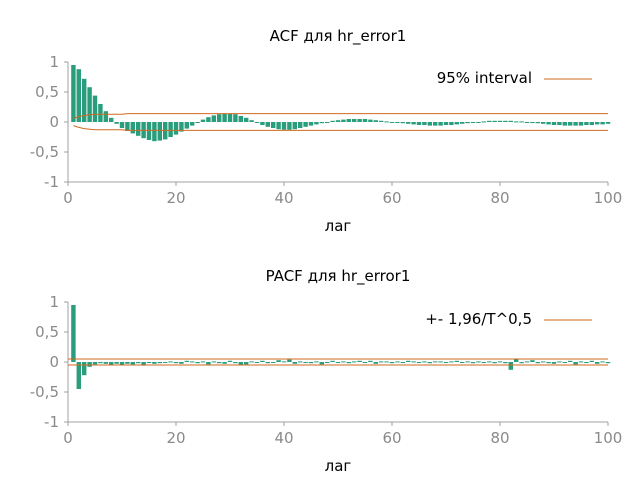 This screenshot has width=640, height=480. I want to click on pacf-legend-label: +- 1,96/T^0,5, so click(478, 319).